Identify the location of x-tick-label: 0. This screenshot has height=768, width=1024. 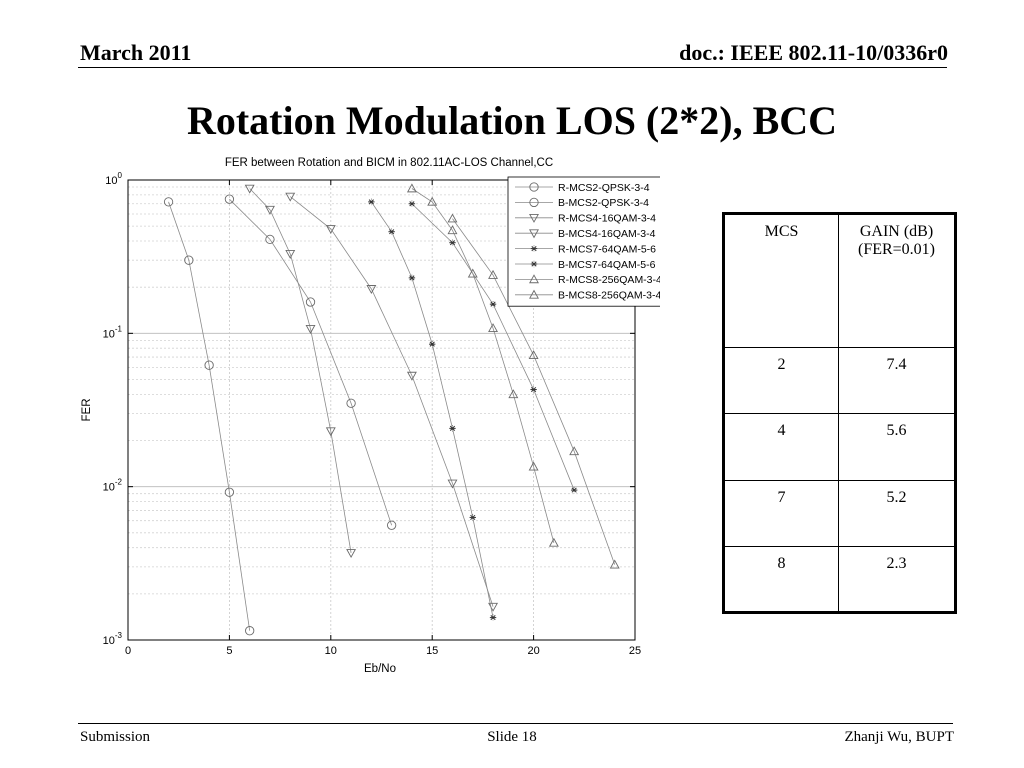
(128, 651).